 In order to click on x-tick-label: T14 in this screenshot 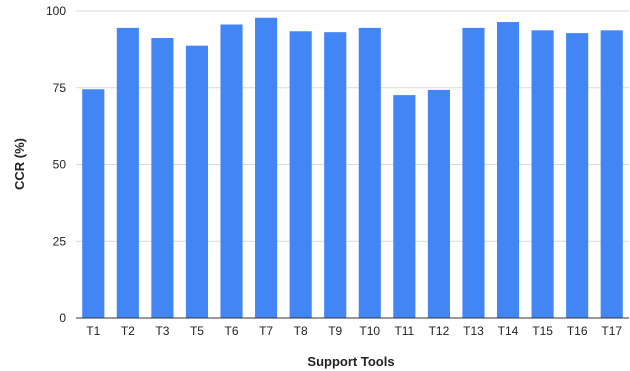, I will do `click(508, 331)`.